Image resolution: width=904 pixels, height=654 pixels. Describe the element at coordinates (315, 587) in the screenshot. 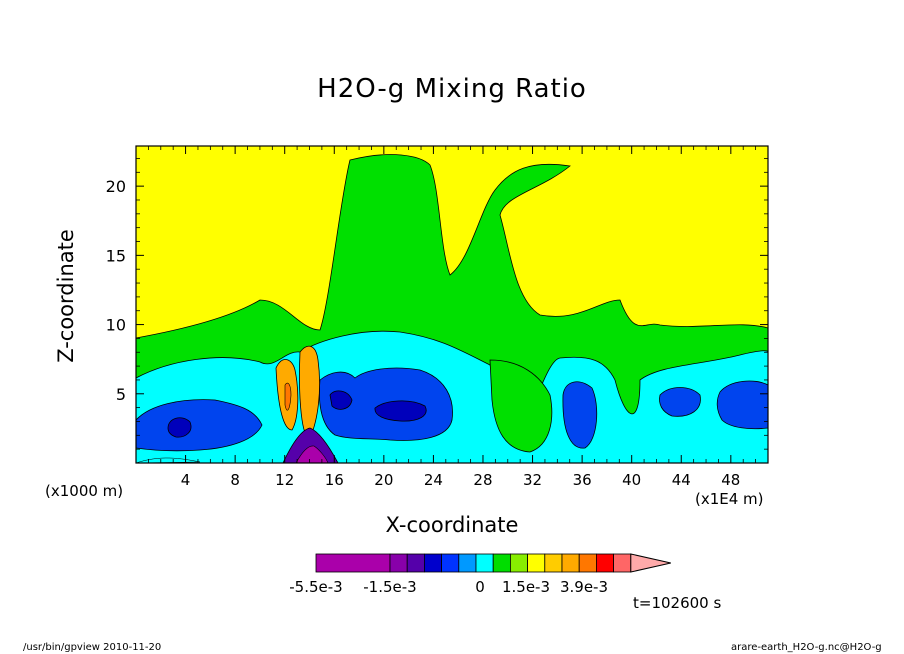

I see `colorbar-tick-label: -5.5e-3` at that location.